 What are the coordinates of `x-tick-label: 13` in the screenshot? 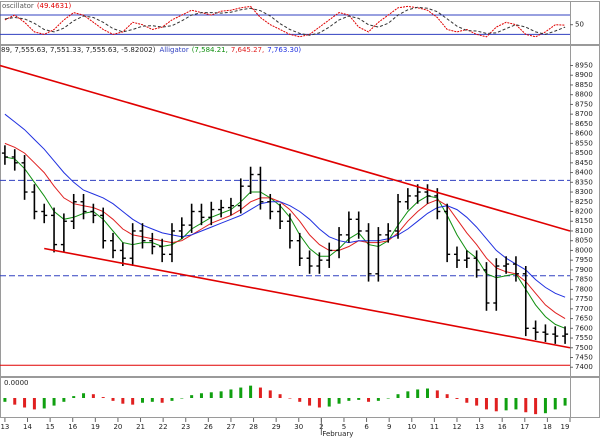 It's located at (4, 427).